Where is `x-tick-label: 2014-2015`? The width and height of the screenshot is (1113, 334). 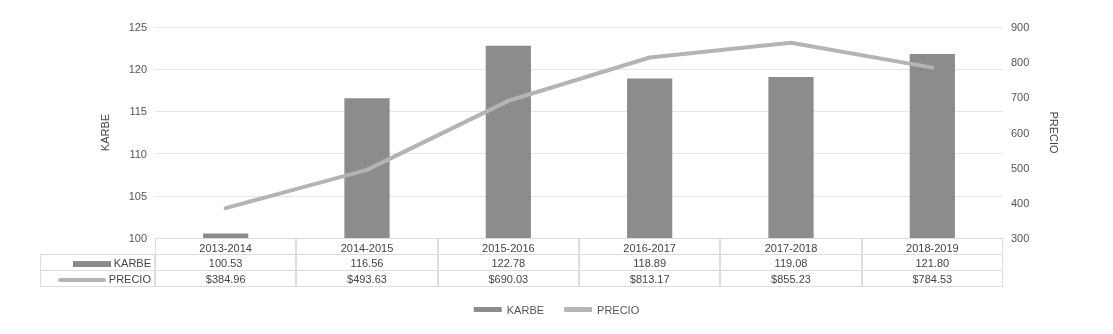
x-tick-label: 2014-2015 is located at coordinates (367, 247).